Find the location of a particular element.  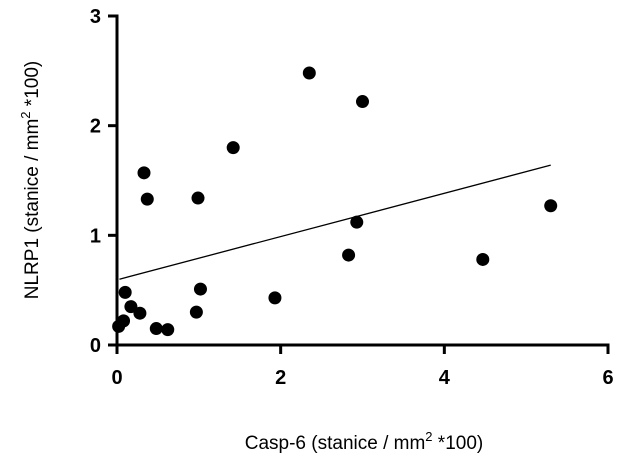

x-axis-title-superscript: 2 is located at coordinates (428, 436).